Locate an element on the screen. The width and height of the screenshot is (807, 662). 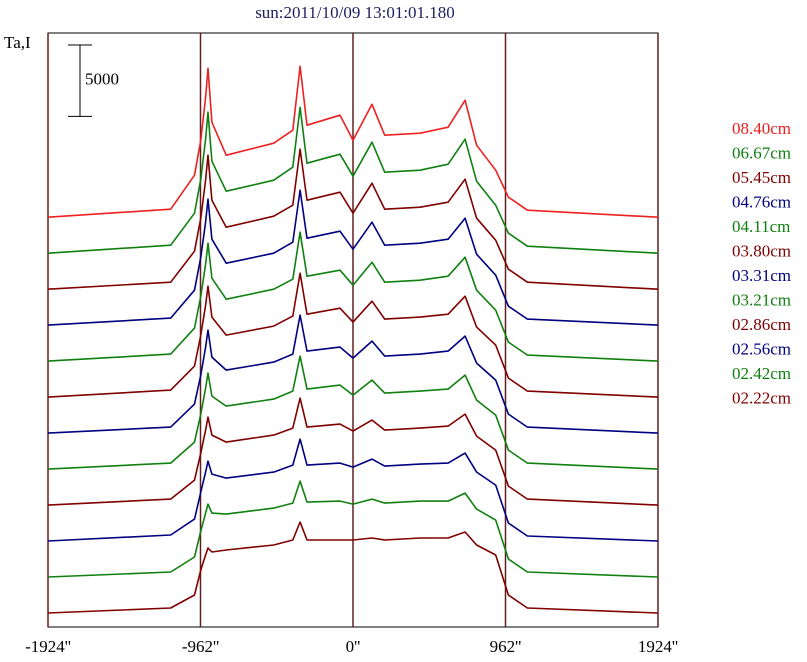
legend-label: 04.11cm is located at coordinates (761, 226).